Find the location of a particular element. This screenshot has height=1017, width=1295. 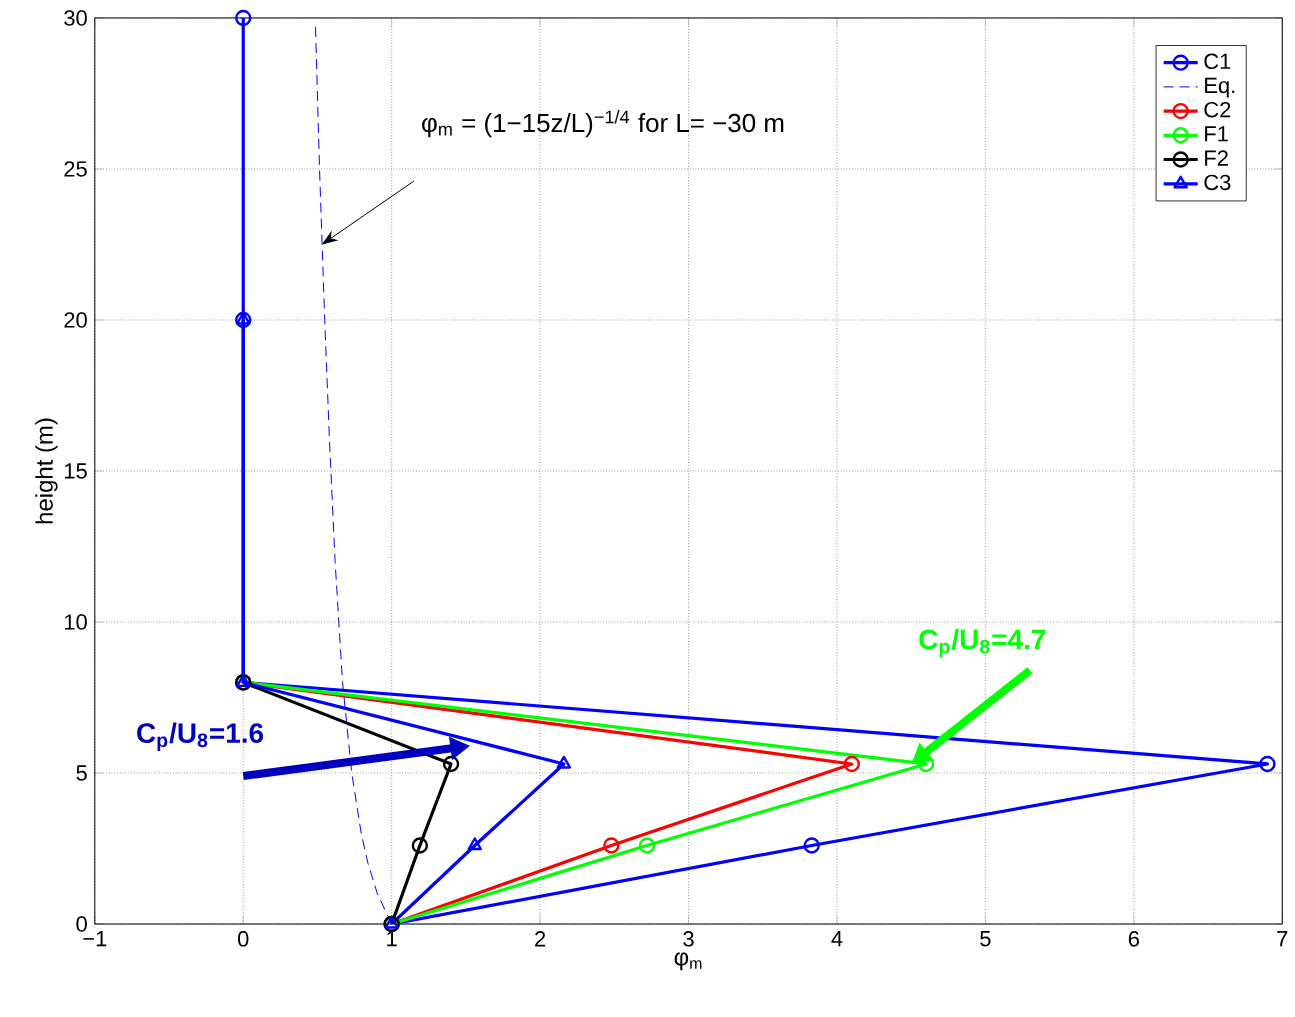

x-tick-label: 2 is located at coordinates (540, 939).